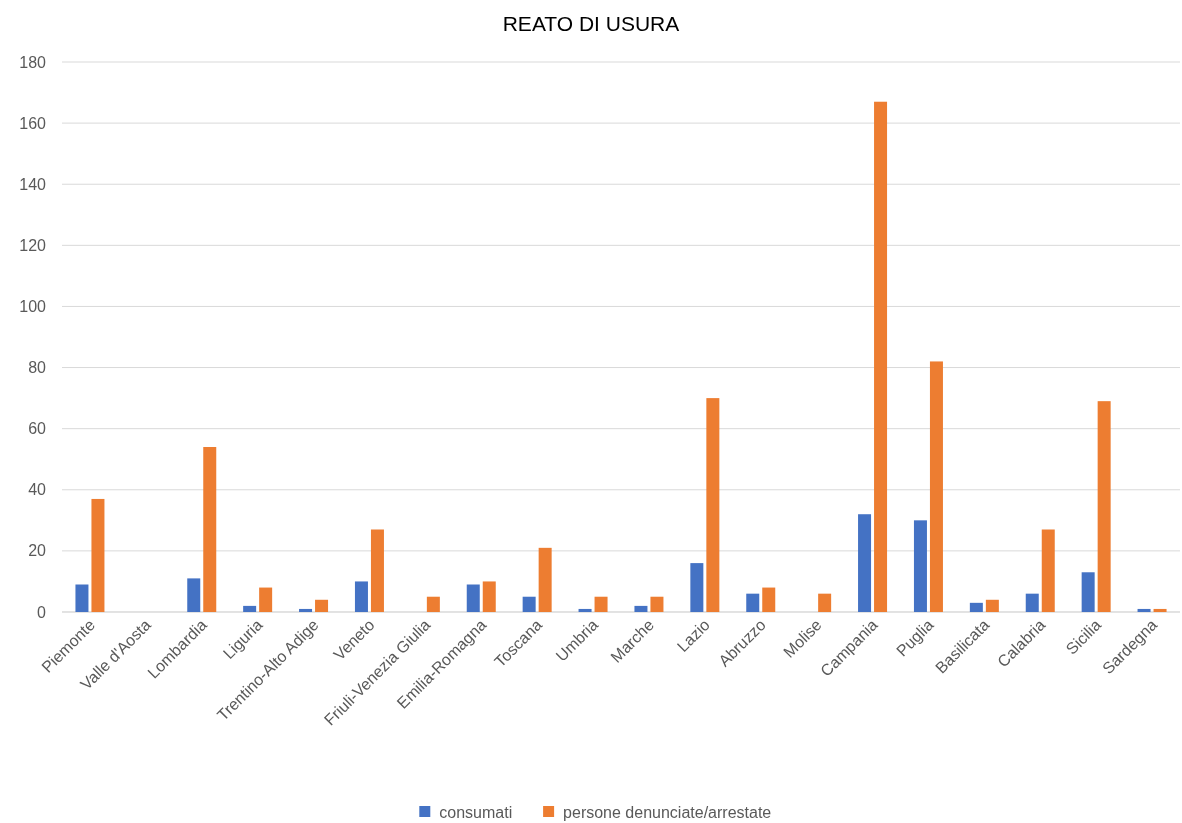 The width and height of the screenshot is (1182, 823). I want to click on y-tick-label: 160, so click(33, 123).